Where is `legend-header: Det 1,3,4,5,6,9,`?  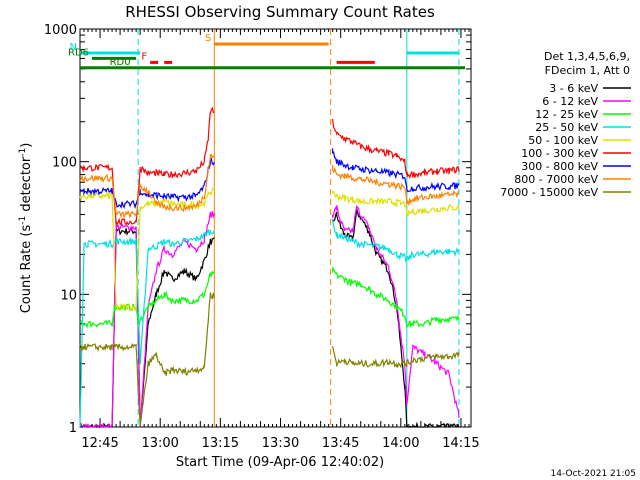
legend-header: Det 1,3,4,5,6,9, is located at coordinates (587, 56).